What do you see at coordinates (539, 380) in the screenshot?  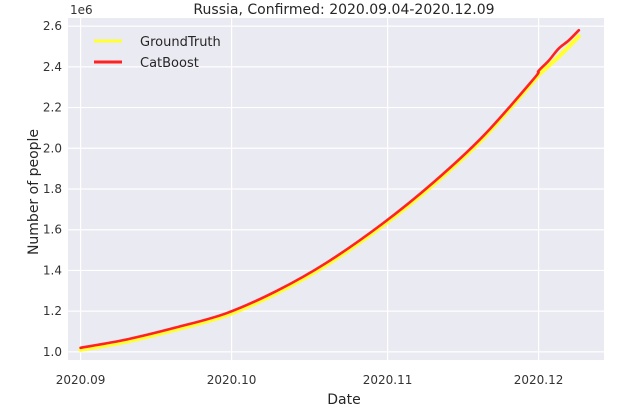 I see `x-tick-label: 2020.12` at bounding box center [539, 380].